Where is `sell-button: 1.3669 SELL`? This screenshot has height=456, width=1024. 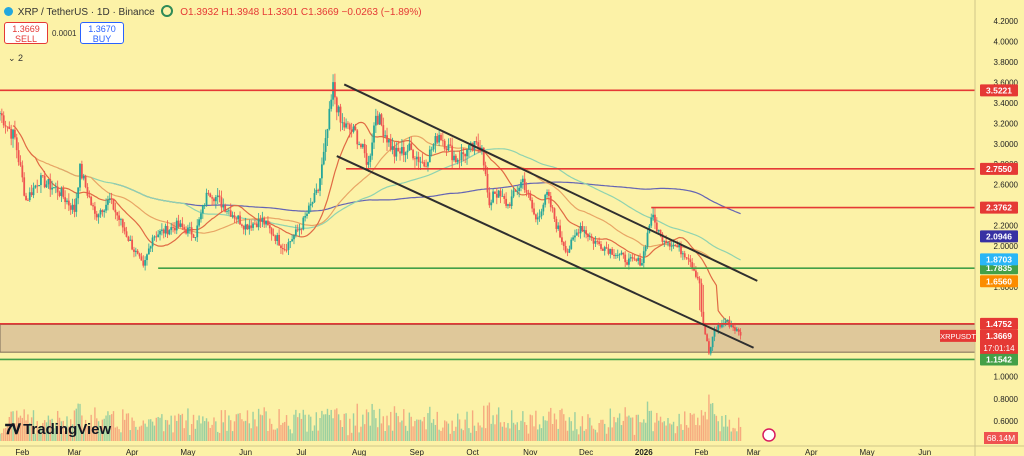 sell-button: 1.3669 SELL is located at coordinates (26, 33).